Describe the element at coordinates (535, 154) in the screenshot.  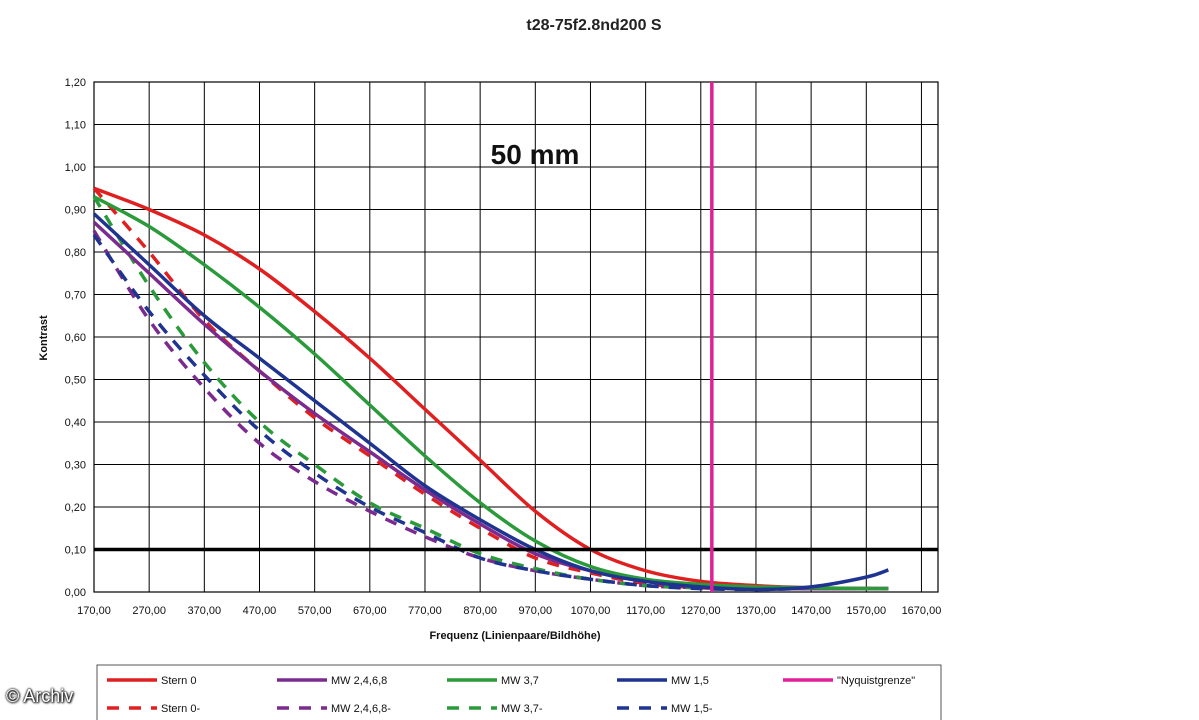
I see `focal-length-annotation: 50 mm` at that location.